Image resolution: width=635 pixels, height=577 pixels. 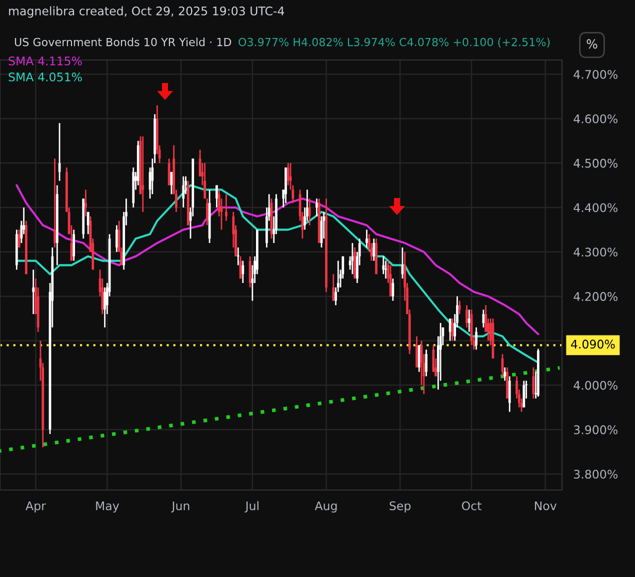 What do you see at coordinates (596, 163) in the screenshot?
I see `y-tick-label: 4.500%` at bounding box center [596, 163].